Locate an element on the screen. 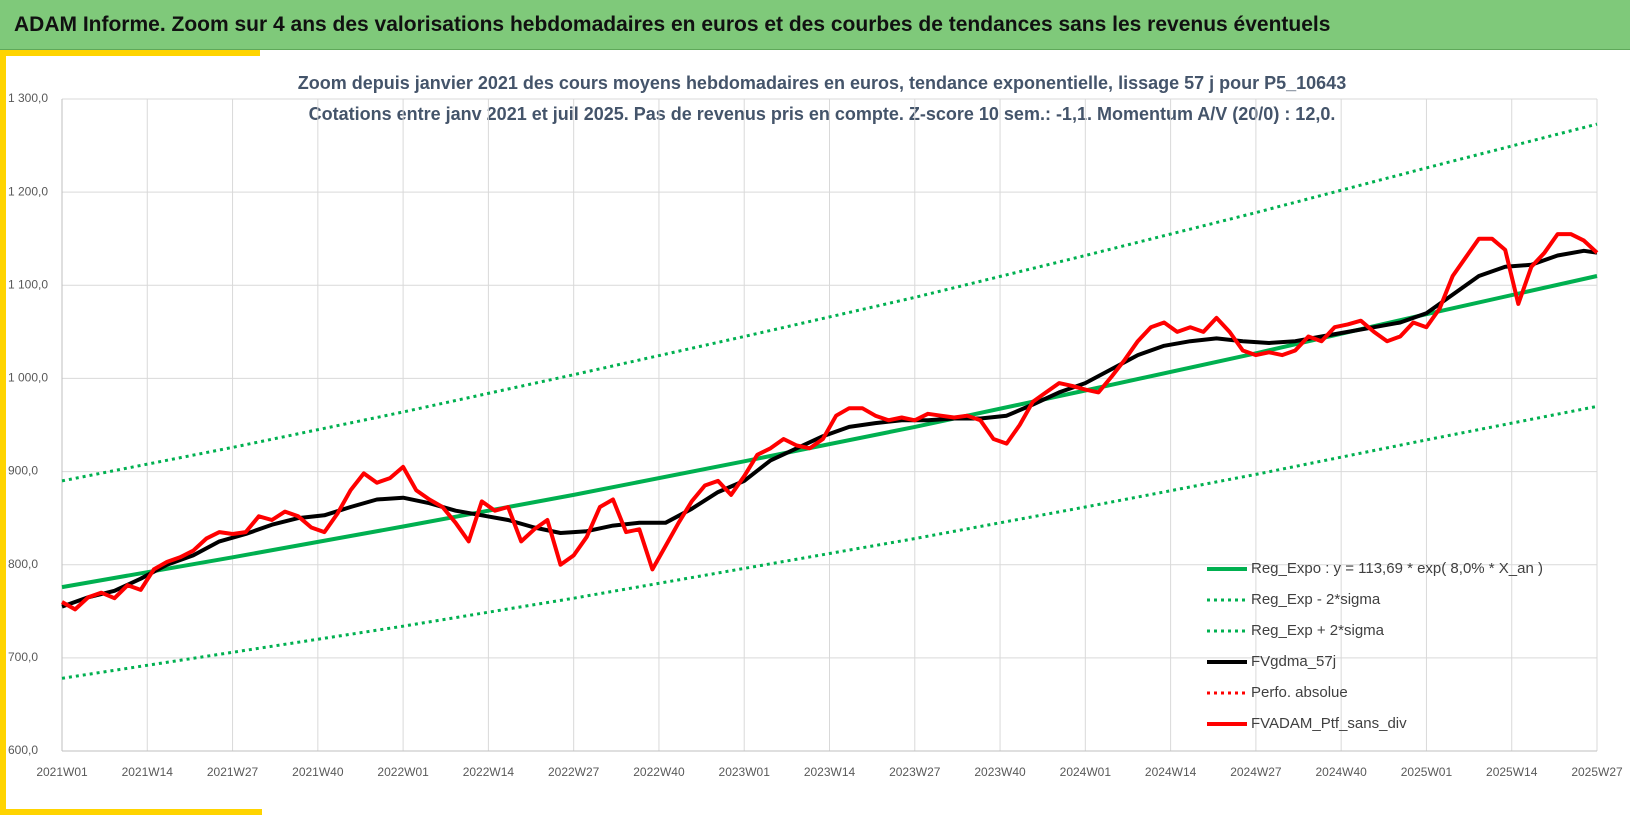 The width and height of the screenshot is (1630, 815). x-tick-label: 2024W27 is located at coordinates (1256, 772).